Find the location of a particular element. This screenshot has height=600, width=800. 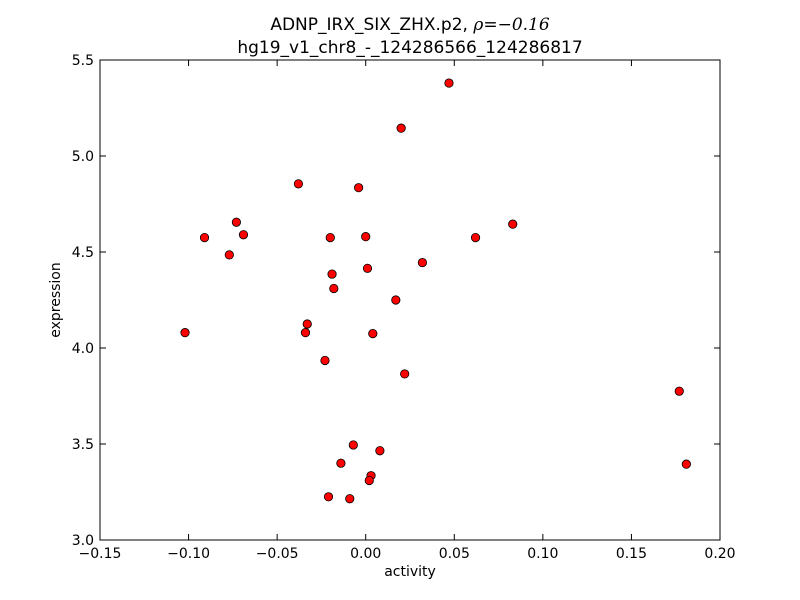

x-tick-label: 0.15 is located at coordinates (631, 554).